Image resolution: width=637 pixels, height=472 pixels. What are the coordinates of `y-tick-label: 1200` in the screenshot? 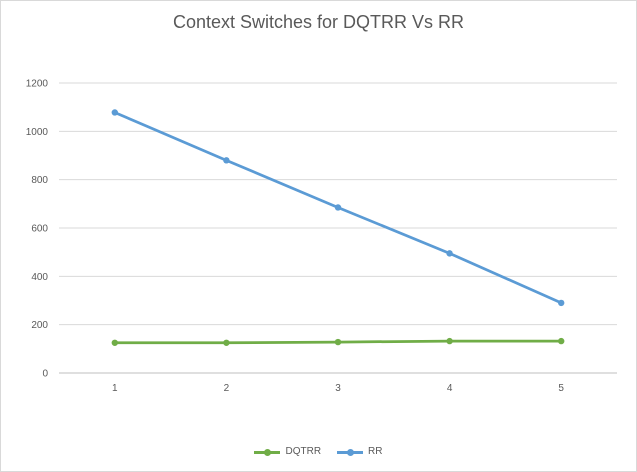 It's located at (37, 84).